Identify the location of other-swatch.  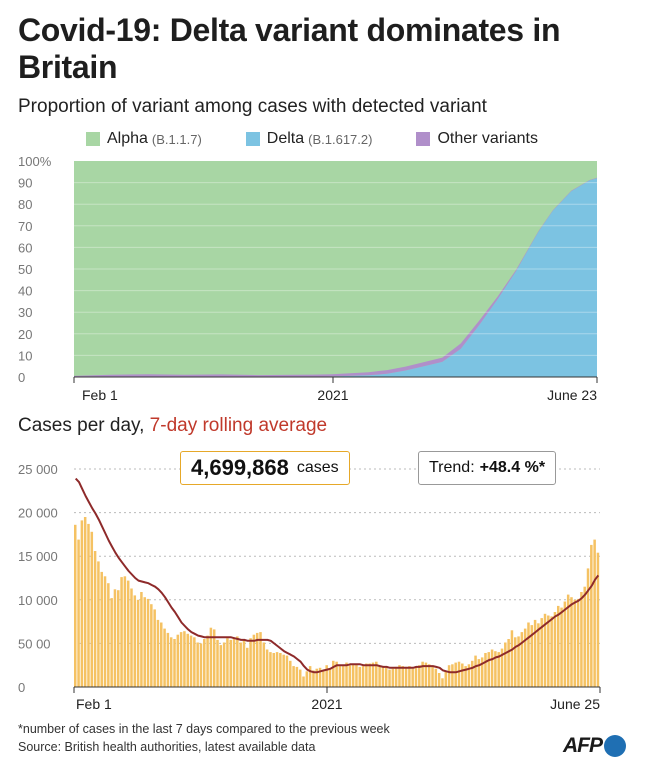
(423, 139).